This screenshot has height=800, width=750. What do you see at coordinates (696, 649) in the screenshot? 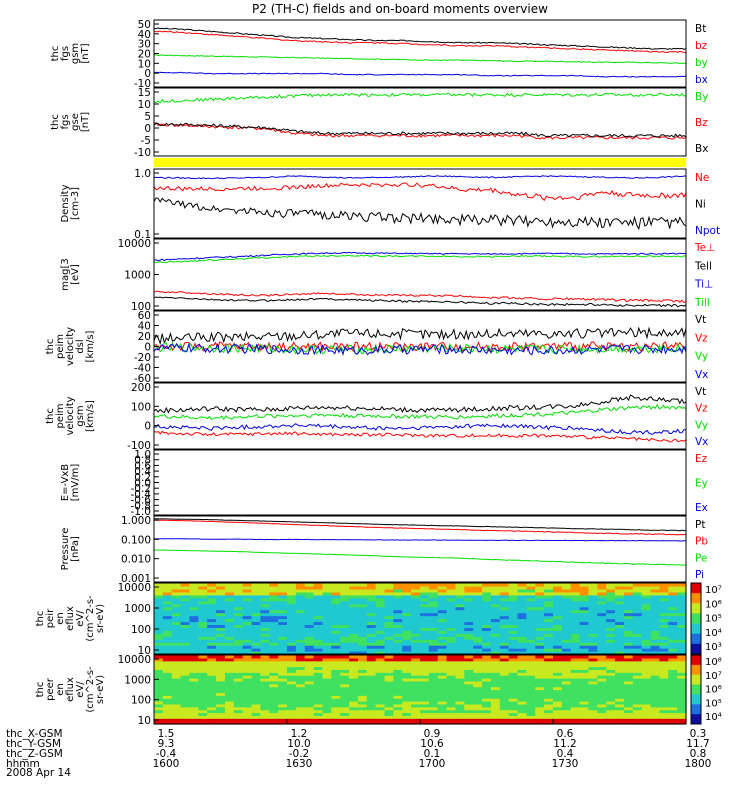
I see `colorbar-segment` at bounding box center [696, 649].